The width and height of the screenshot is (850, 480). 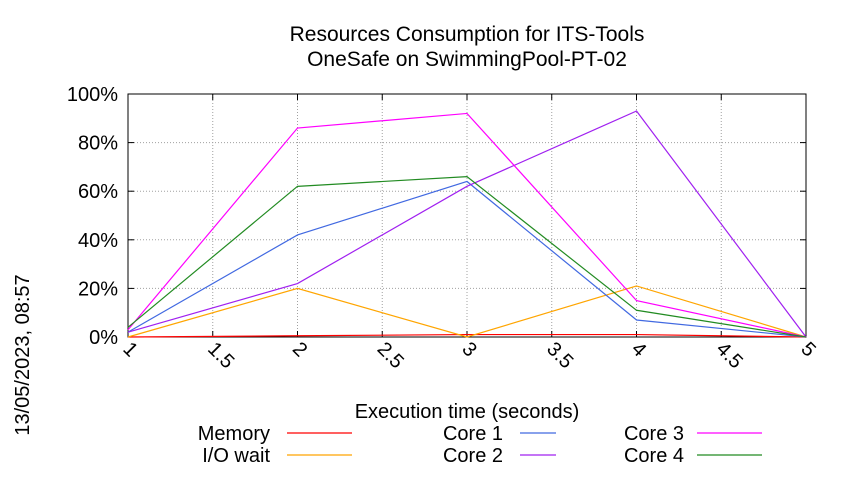 What do you see at coordinates (390, 355) in the screenshot?
I see `x-tick-label: 2.5` at bounding box center [390, 355].